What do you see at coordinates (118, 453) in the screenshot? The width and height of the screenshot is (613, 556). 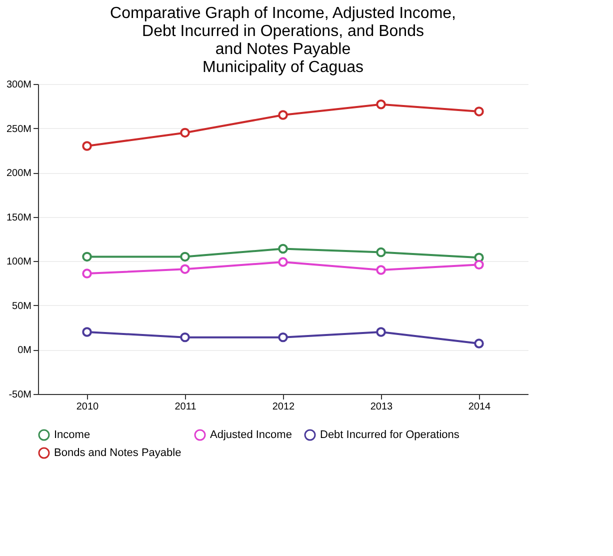 I see `legend-label: Bonds and Notes Payable` at bounding box center [118, 453].